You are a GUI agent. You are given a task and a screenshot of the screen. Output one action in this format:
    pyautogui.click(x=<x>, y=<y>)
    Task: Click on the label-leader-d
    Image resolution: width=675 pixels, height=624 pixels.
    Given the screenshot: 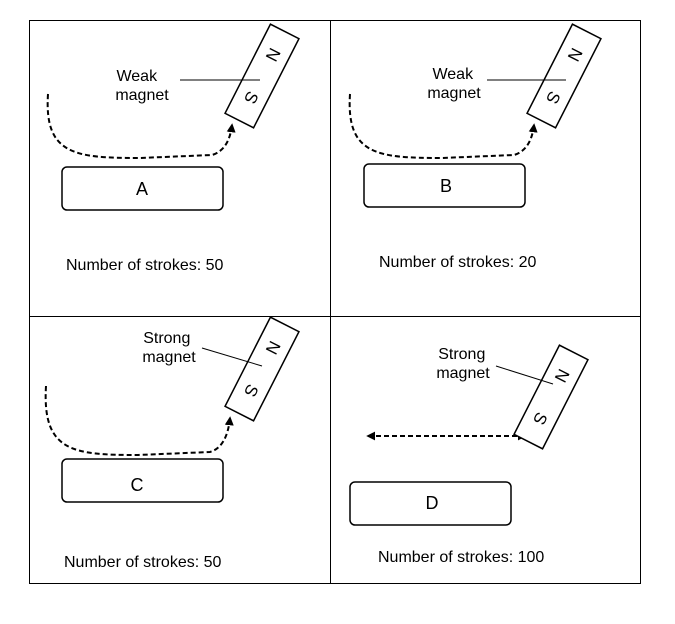 What is the action you would take?
    pyautogui.click(x=524, y=375)
    